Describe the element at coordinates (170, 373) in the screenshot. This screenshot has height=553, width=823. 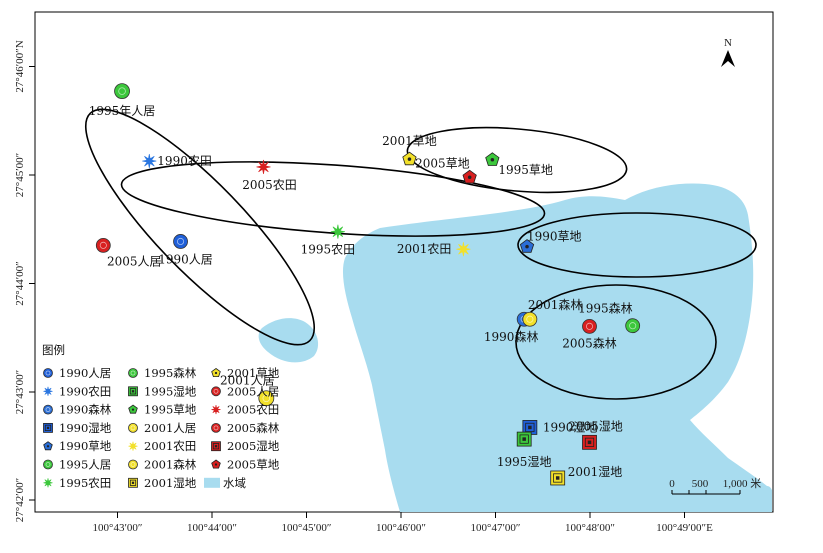
I see `legend-label: 1995森林` at that location.